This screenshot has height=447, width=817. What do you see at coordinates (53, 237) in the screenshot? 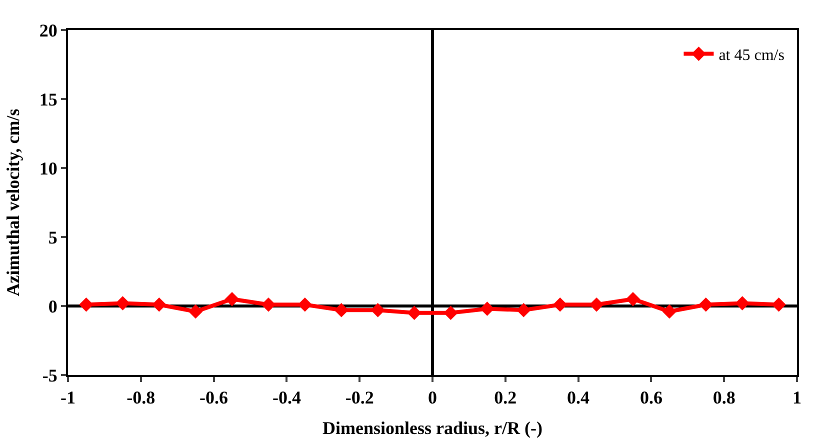
I see `y-tick-label: 5` at bounding box center [53, 237].